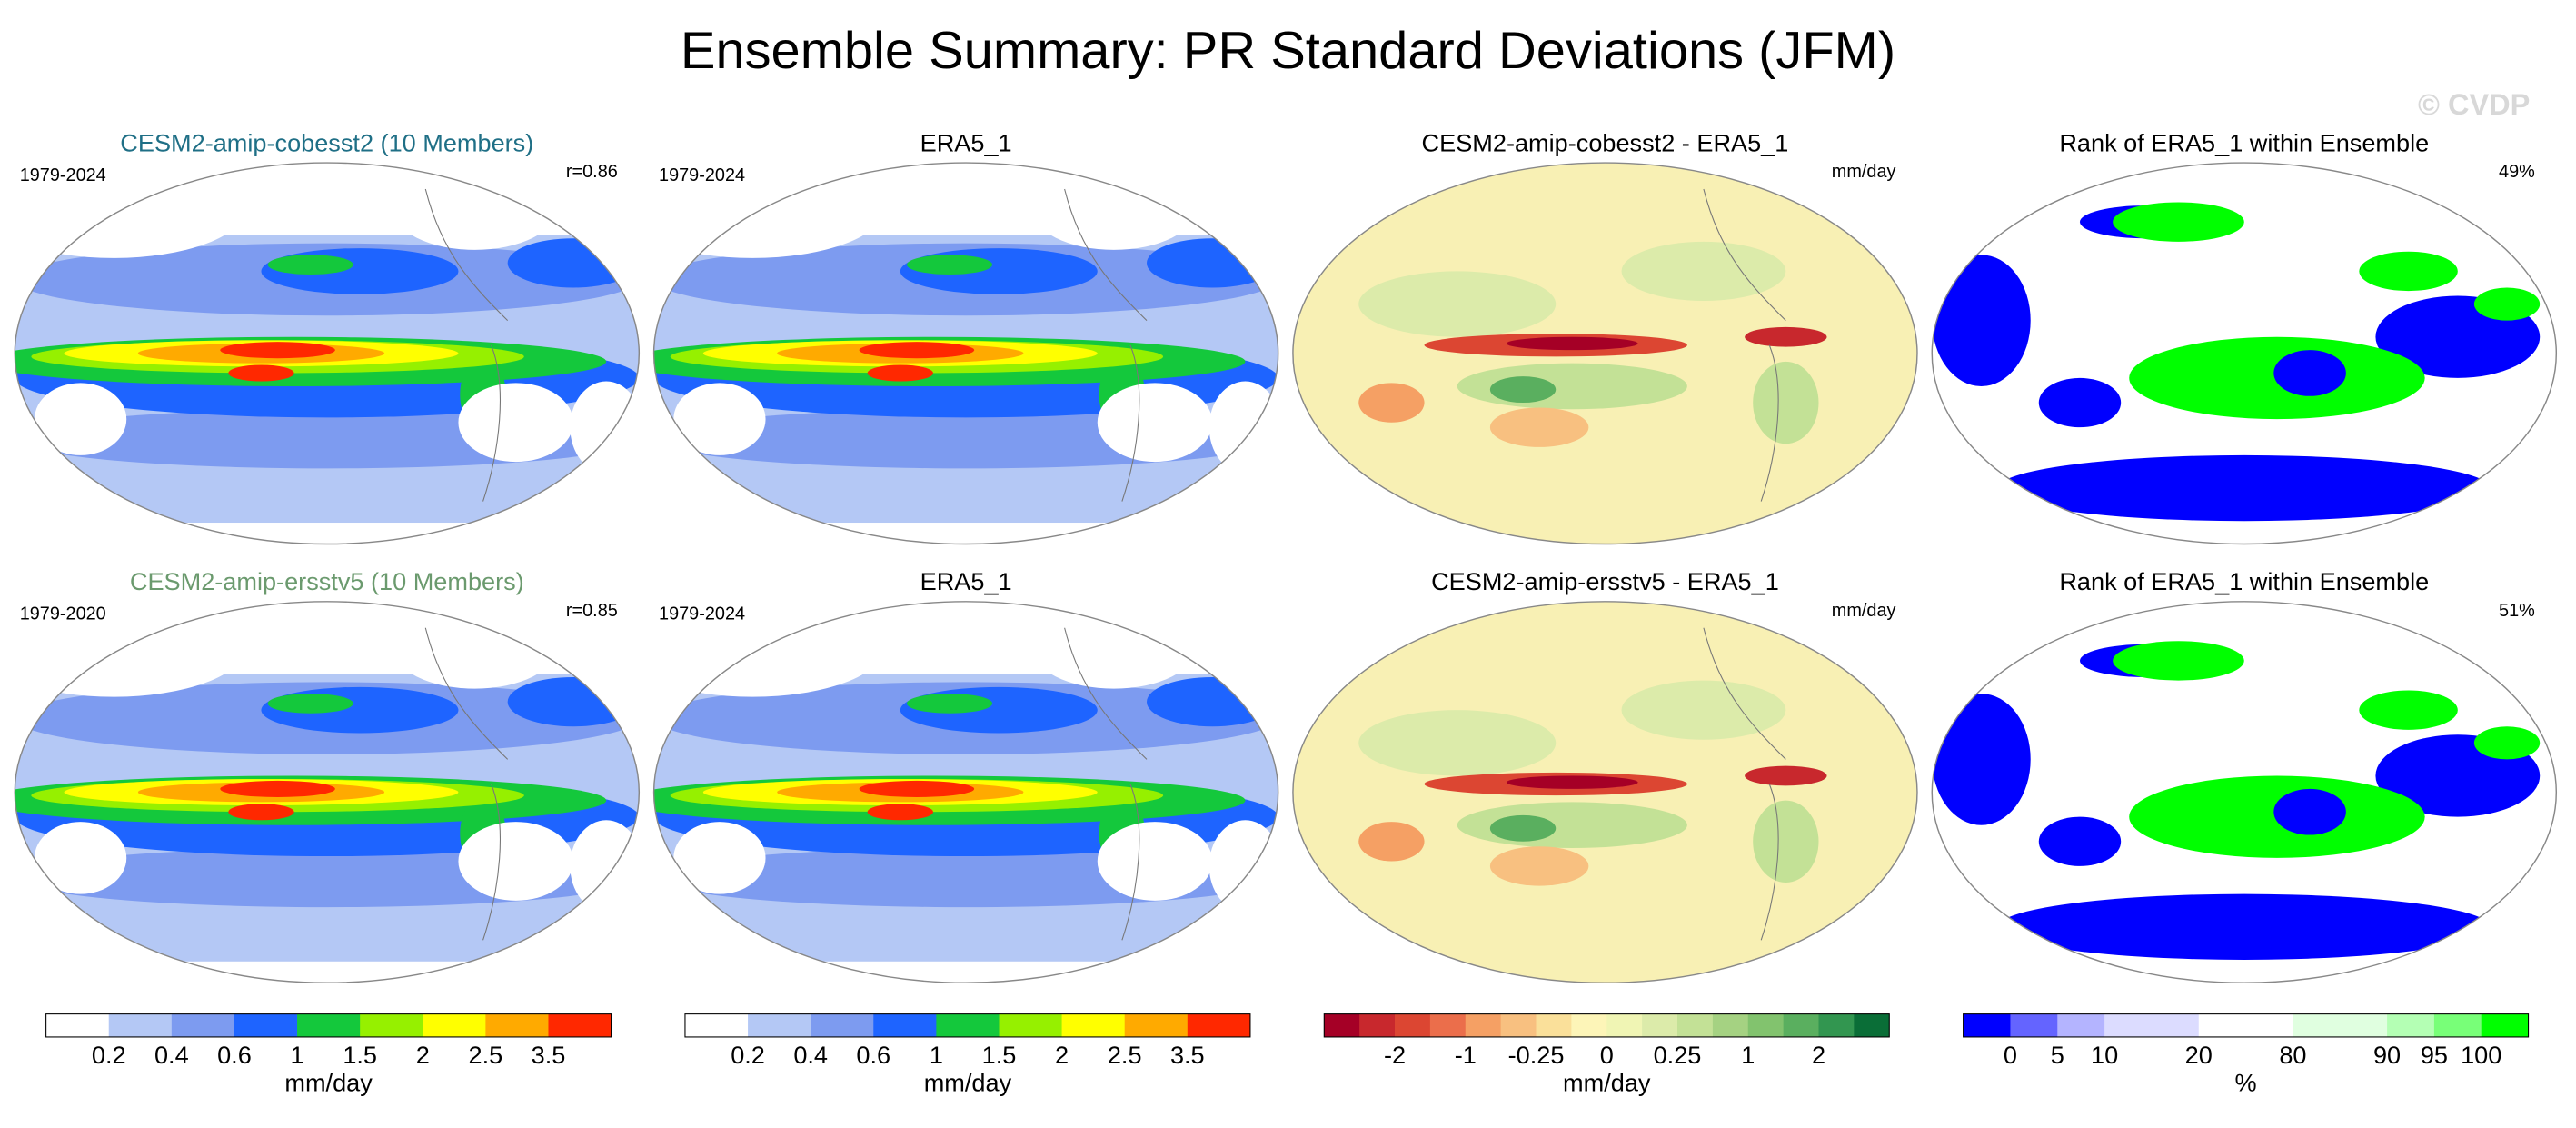 This screenshot has height=1128, width=2576. Describe the element at coordinates (1605, 581) in the screenshot. I see `panel-title: CESM2-amip-ersstv5 - ERA5_1` at that location.